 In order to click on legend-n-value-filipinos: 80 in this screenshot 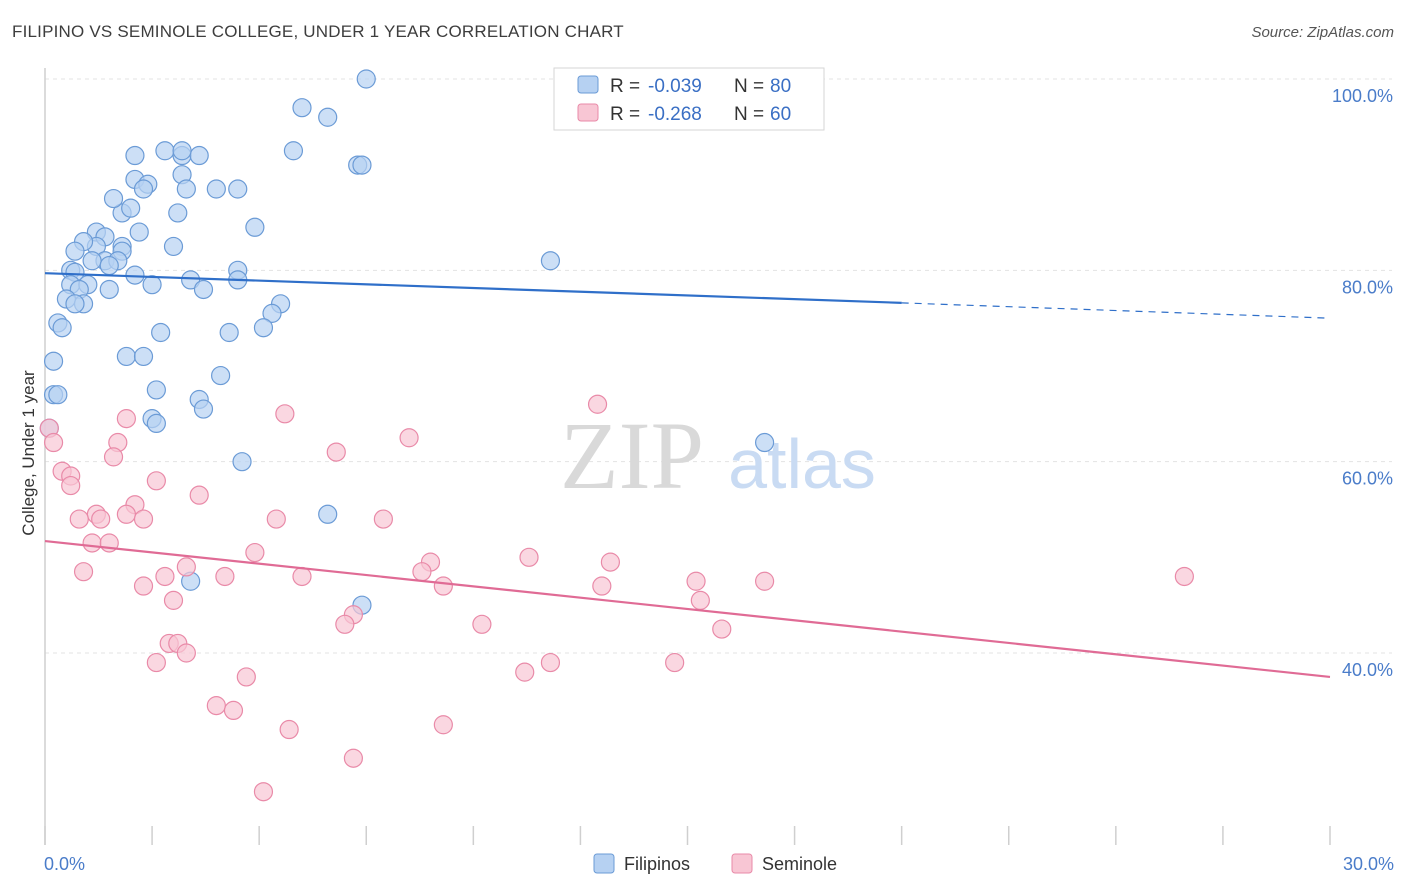, I will do `click(780, 86)`.